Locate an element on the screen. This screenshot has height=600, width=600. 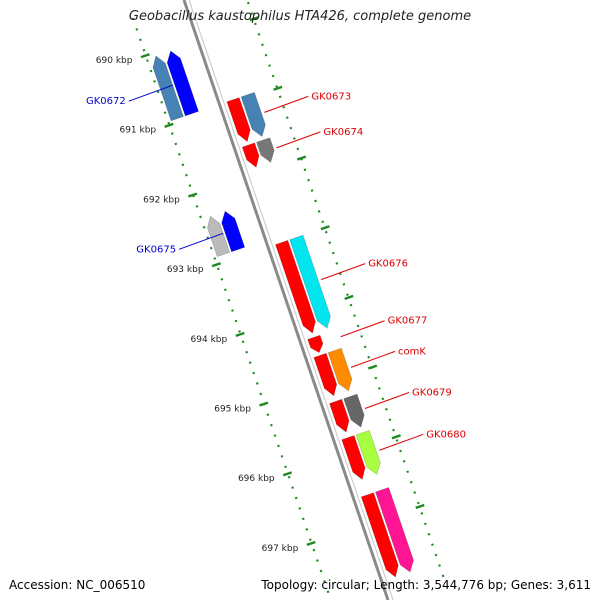
ruler-tick-label: 697 kbp is located at coordinates (280, 549).